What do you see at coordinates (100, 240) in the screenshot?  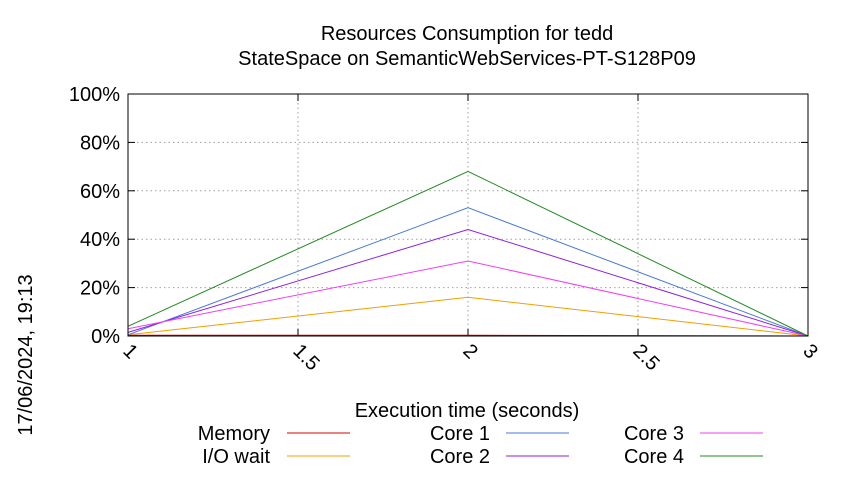 I see `y-tick-label: 40%` at bounding box center [100, 240].